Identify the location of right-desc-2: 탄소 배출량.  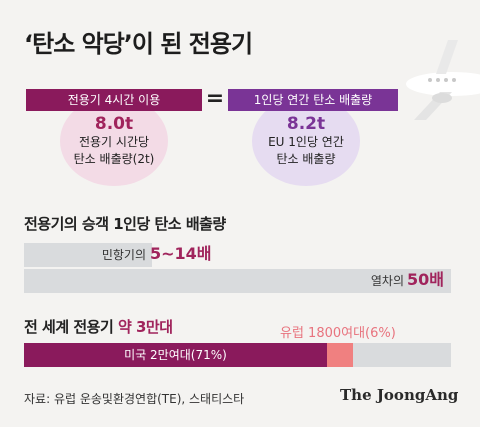
(306, 159).